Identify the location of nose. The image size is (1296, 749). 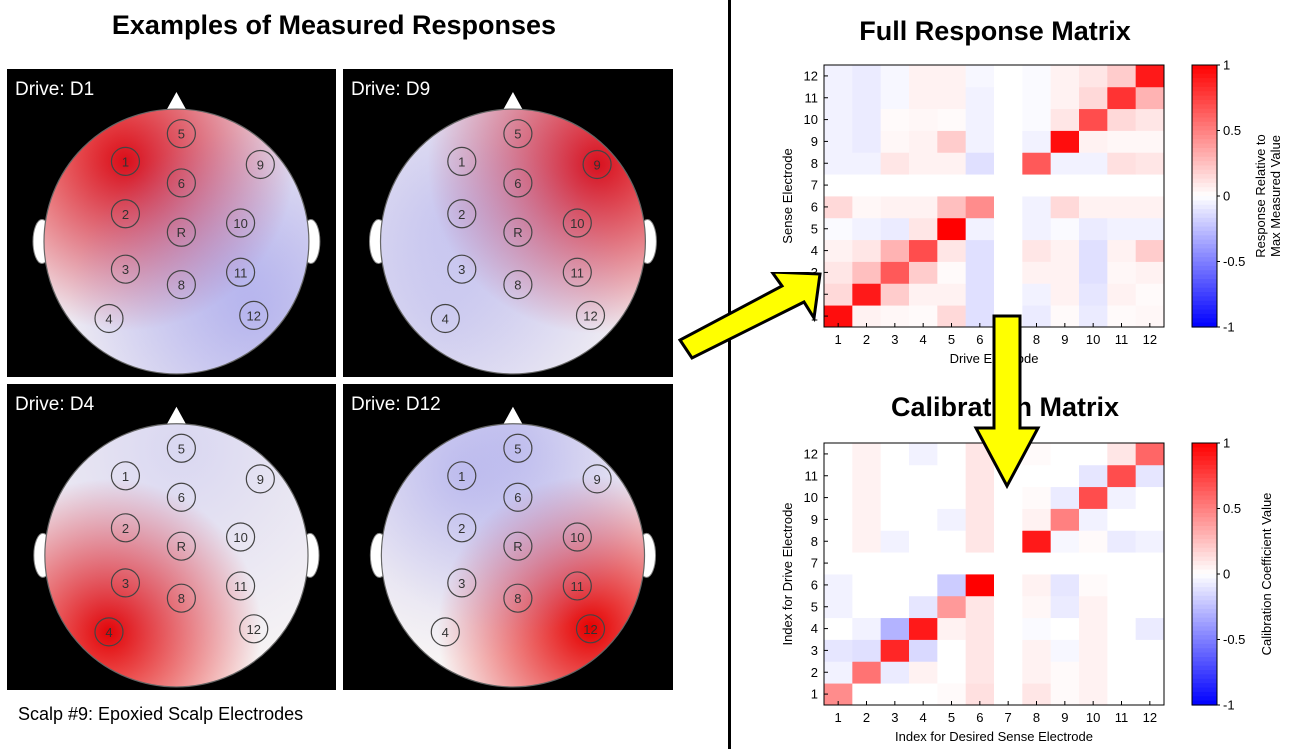
(512, 416).